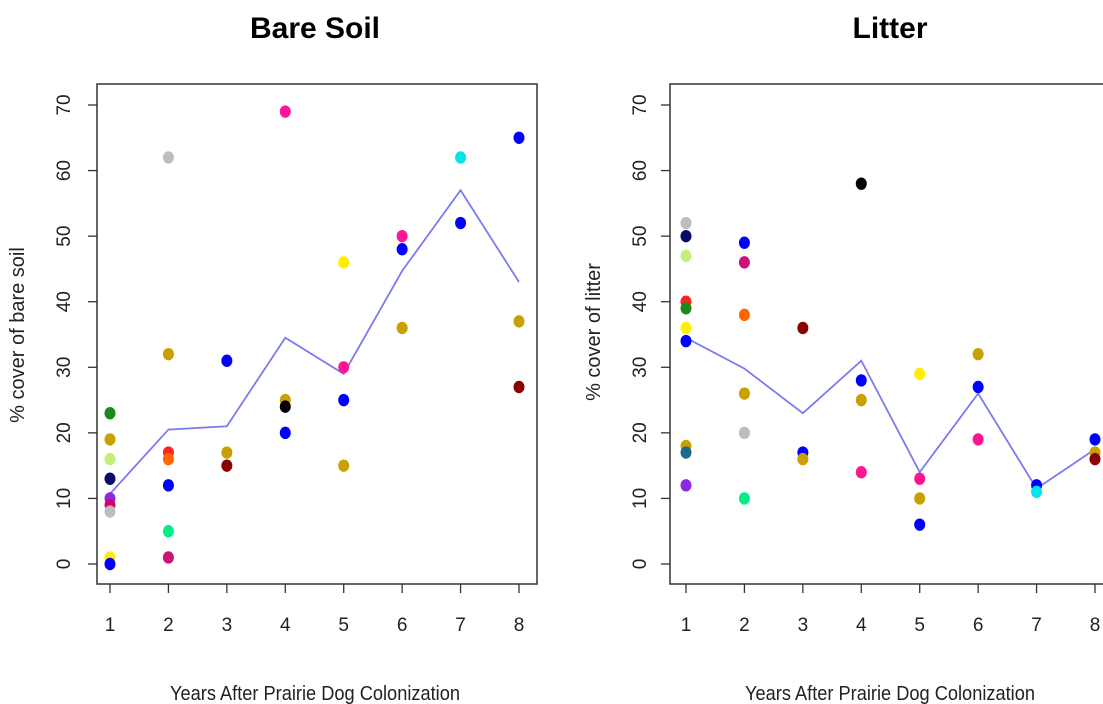 Image resolution: width=1103 pixels, height=704 pixels. Describe the element at coordinates (594, 332) in the screenshot. I see `y-axis-label: % cover of litter` at that location.